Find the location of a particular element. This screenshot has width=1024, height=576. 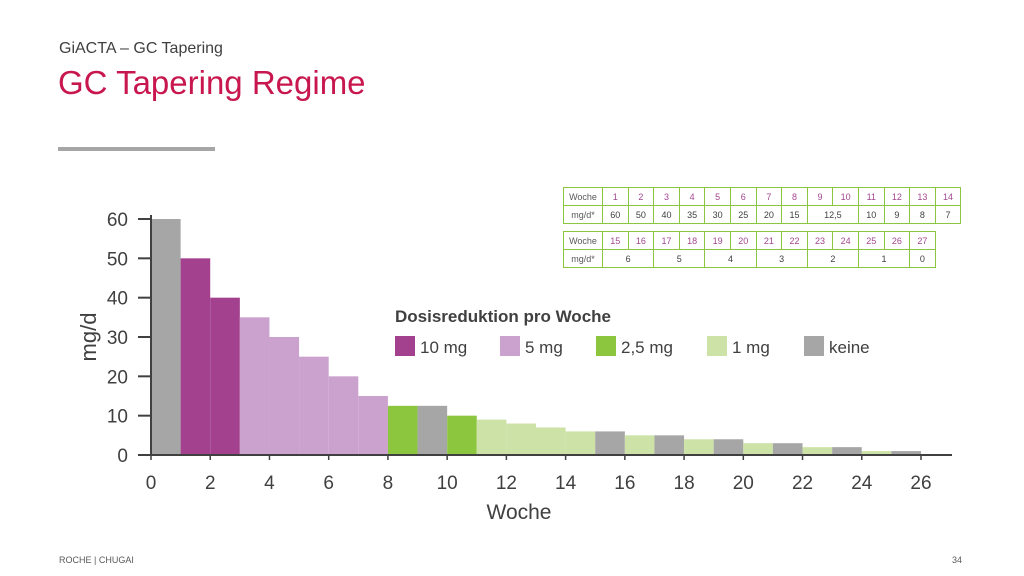

table-cell-week: 22 is located at coordinates (794, 240).